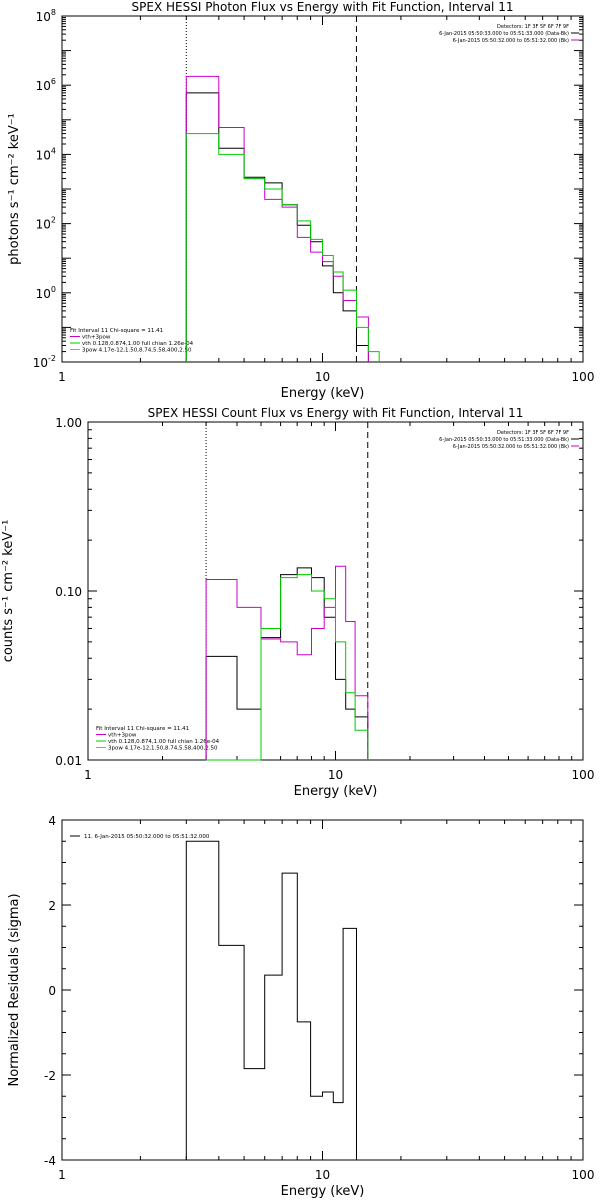 The height and width of the screenshot is (1200, 600). I want to click on y-axis-label: photons s⁻¹ cm⁻² keV⁻¹, so click(14, 189).